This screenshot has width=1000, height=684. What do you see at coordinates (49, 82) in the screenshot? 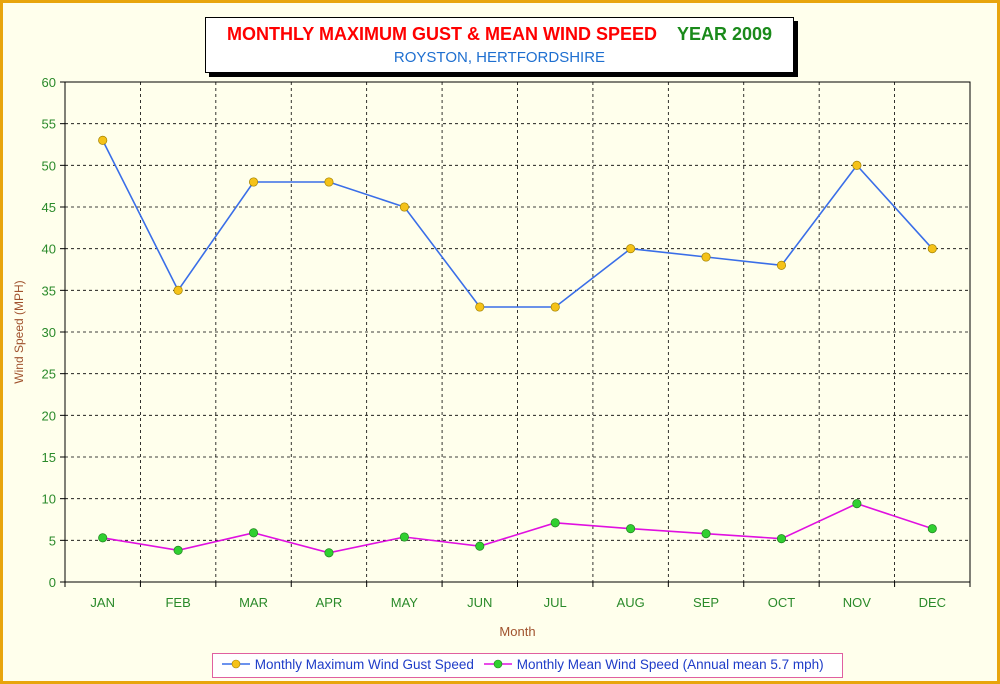
I see `y-tick-label: 60` at bounding box center [49, 82].